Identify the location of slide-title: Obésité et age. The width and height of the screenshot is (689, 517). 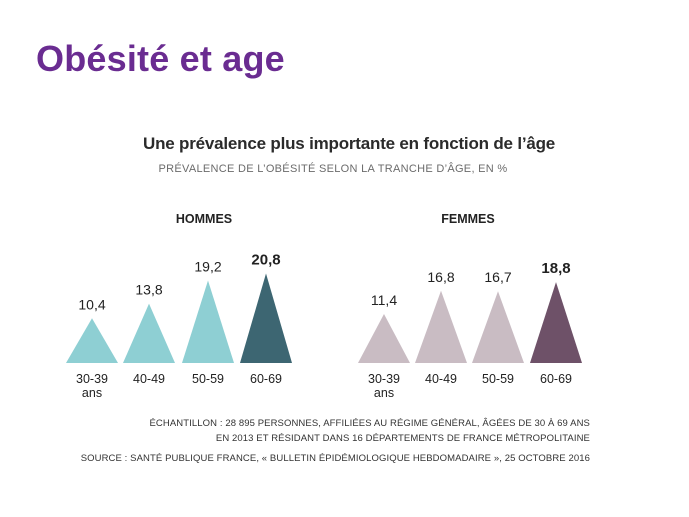
(160, 58).